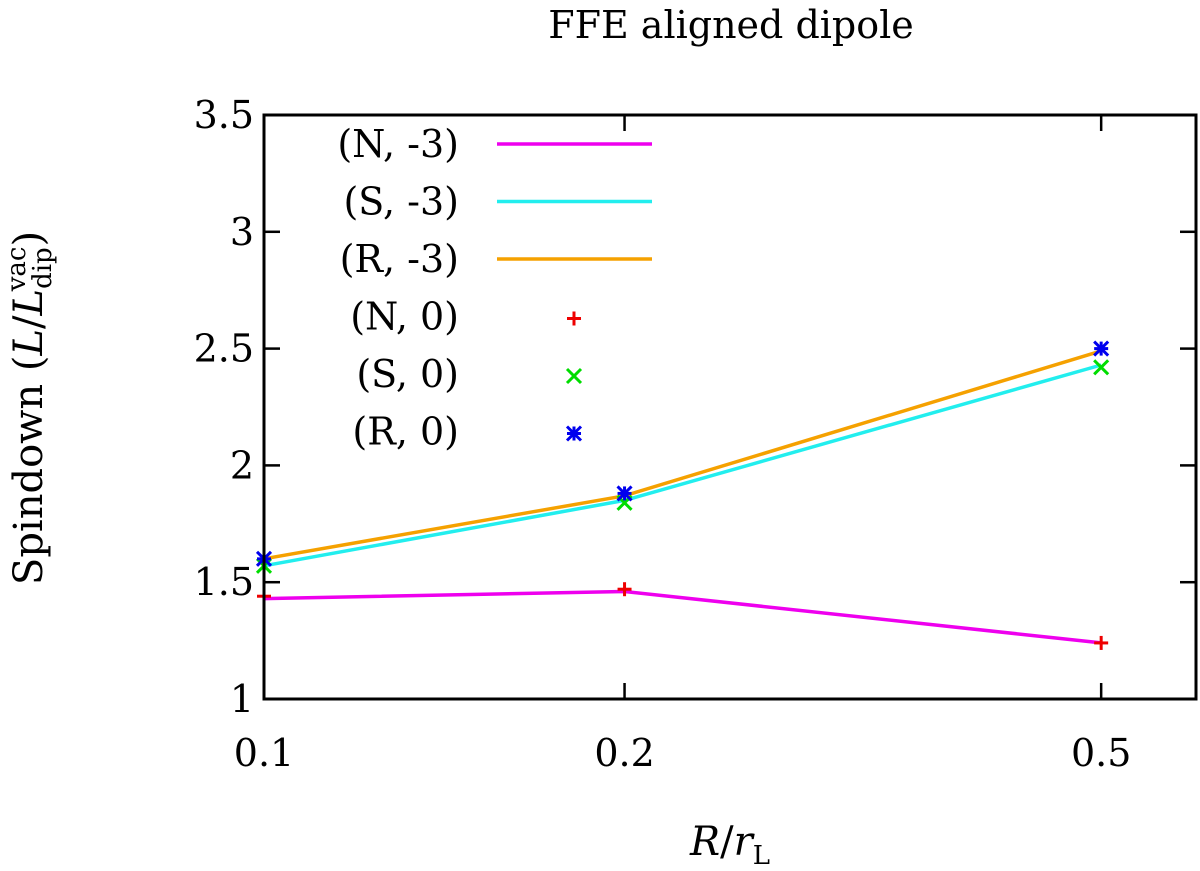  What do you see at coordinates (29, 322) in the screenshot?
I see `y-axis-label-slash: /` at bounding box center [29, 322].